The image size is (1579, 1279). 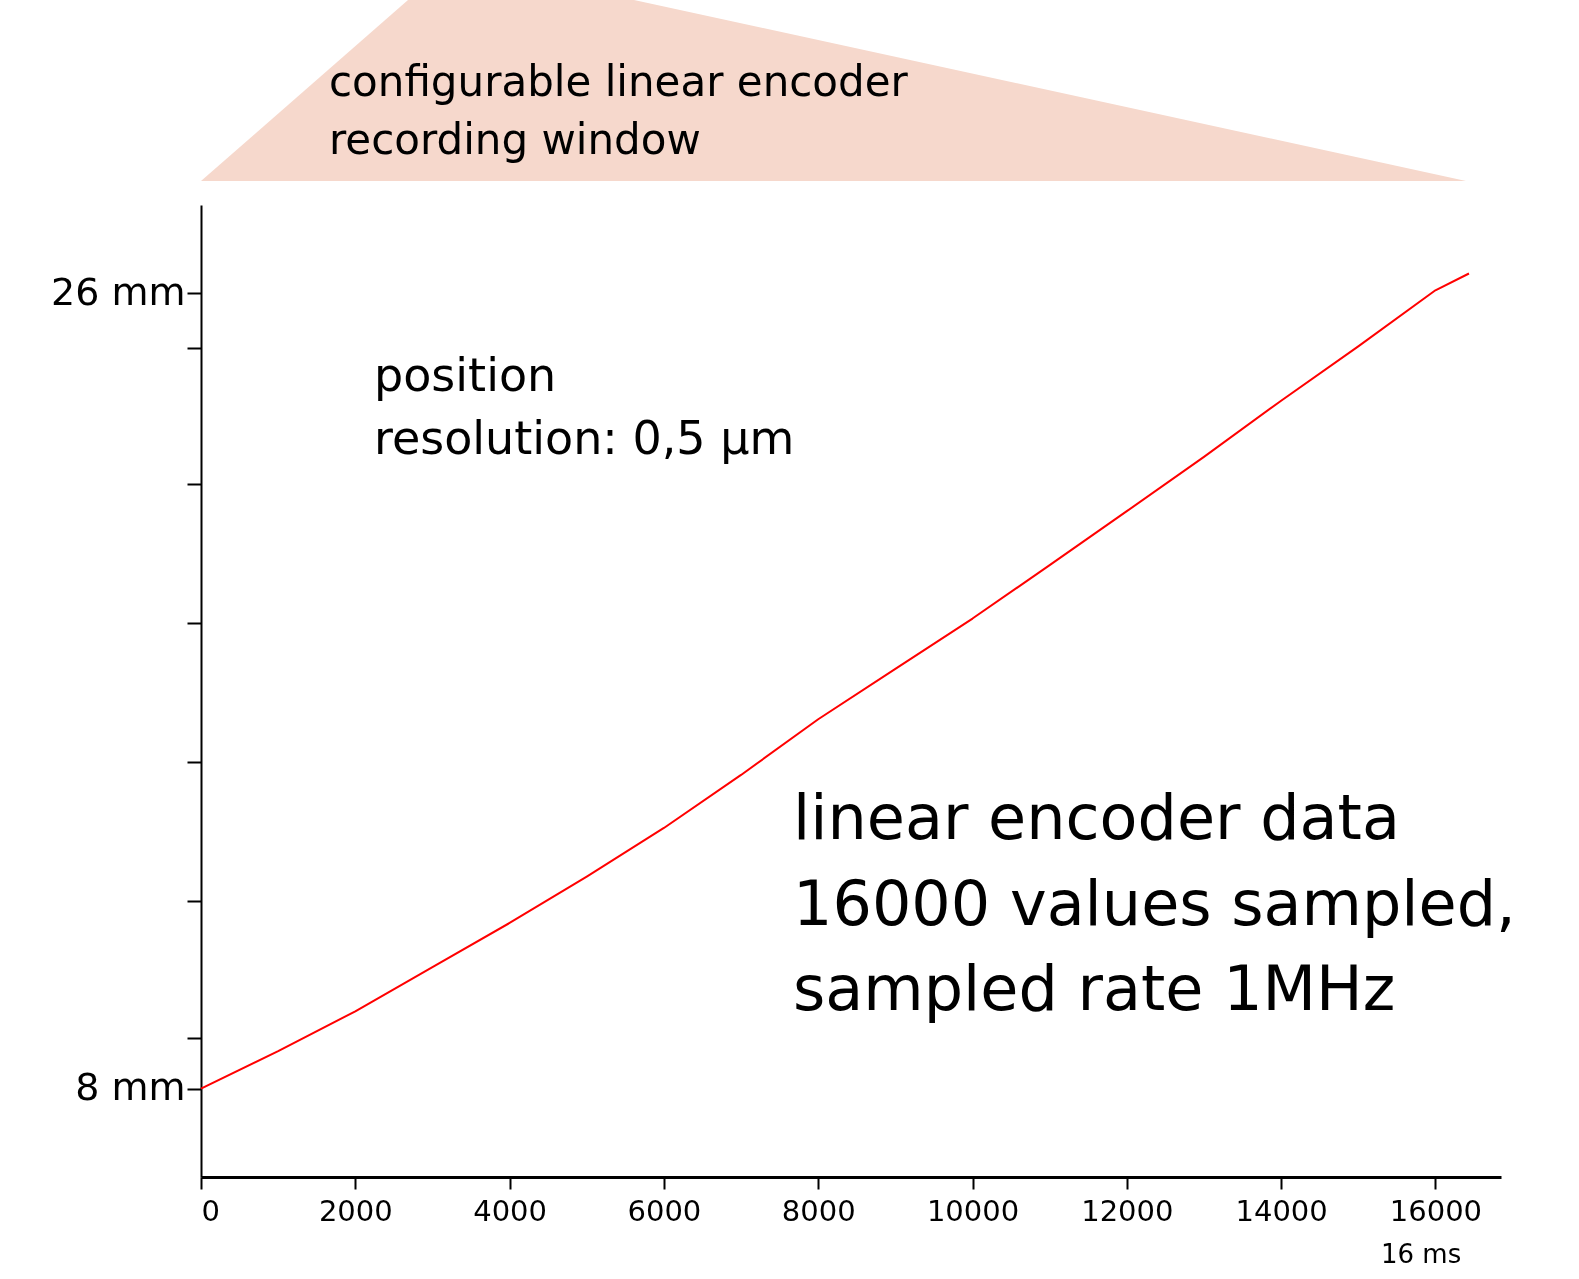 What do you see at coordinates (973, 1210) in the screenshot?
I see `x-tick-label: 10000` at bounding box center [973, 1210].